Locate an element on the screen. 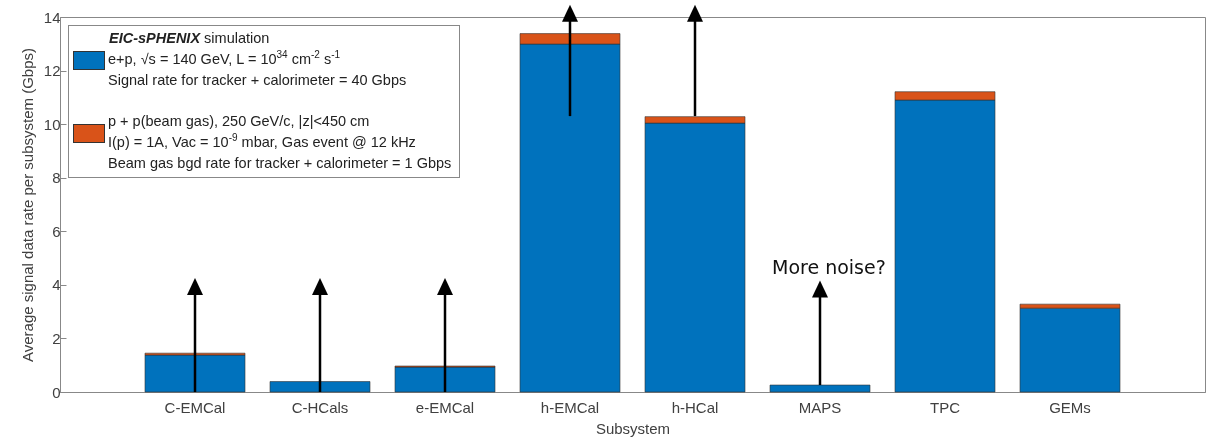 This screenshot has height=447, width=1217. y-tick-label: 14 is located at coordinates (52, 17).